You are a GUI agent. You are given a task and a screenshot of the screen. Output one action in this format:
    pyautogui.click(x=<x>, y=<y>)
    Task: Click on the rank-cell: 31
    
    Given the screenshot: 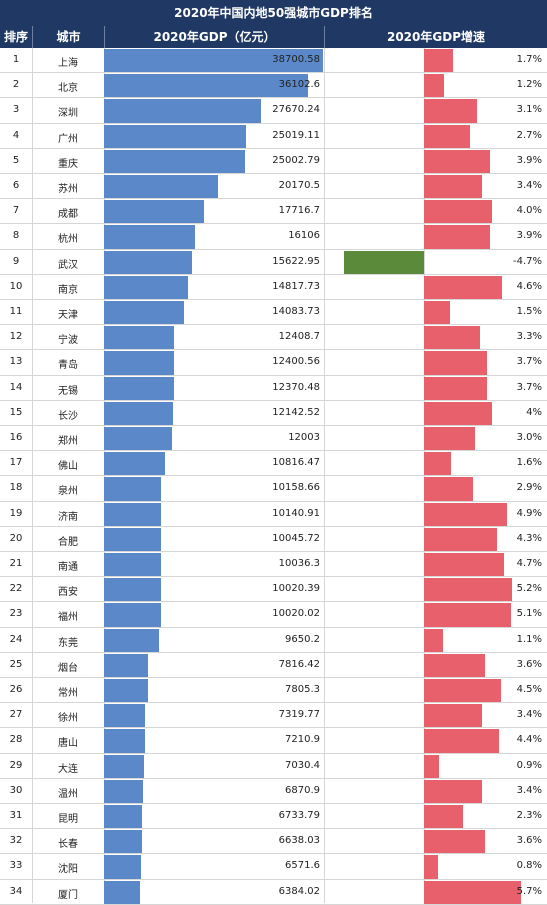 What is the action you would take?
    pyautogui.click(x=16, y=815)
    